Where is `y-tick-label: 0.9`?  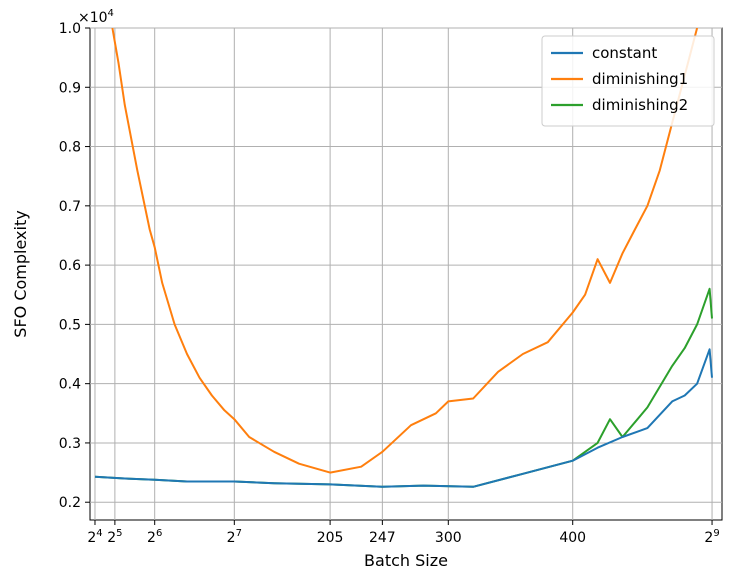 y-tick-label: 0.9 is located at coordinates (70, 88).